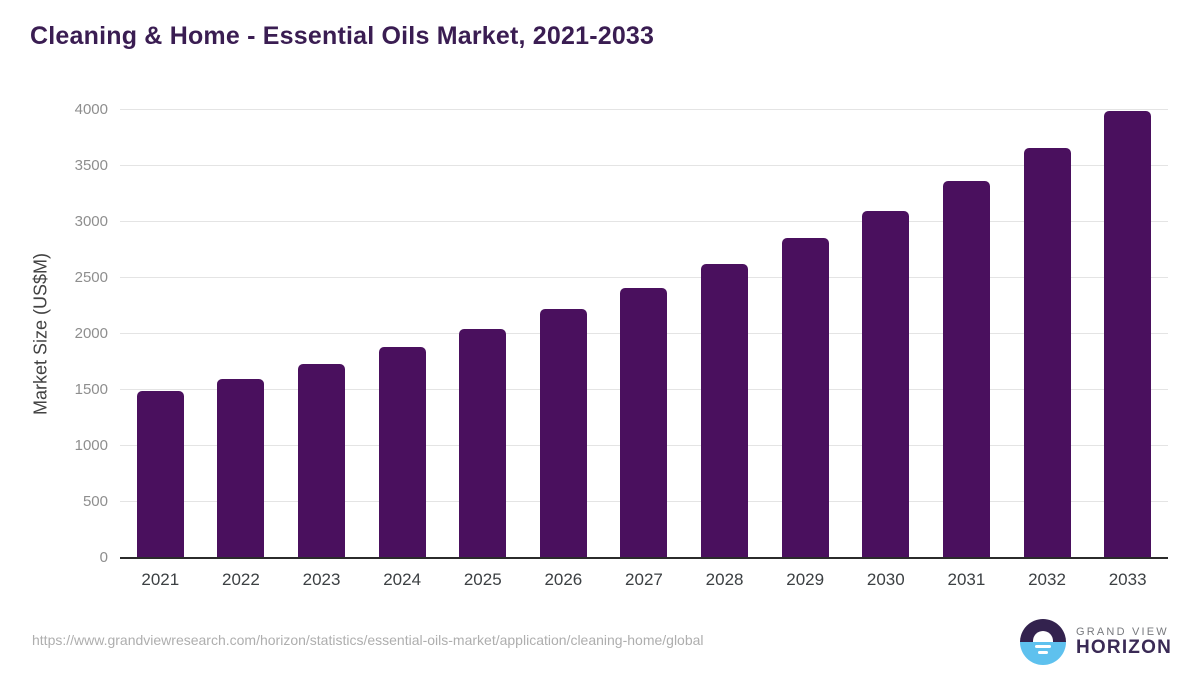 This screenshot has width=1200, height=675. Describe the element at coordinates (402, 452) in the screenshot. I see `bar-2024` at that location.